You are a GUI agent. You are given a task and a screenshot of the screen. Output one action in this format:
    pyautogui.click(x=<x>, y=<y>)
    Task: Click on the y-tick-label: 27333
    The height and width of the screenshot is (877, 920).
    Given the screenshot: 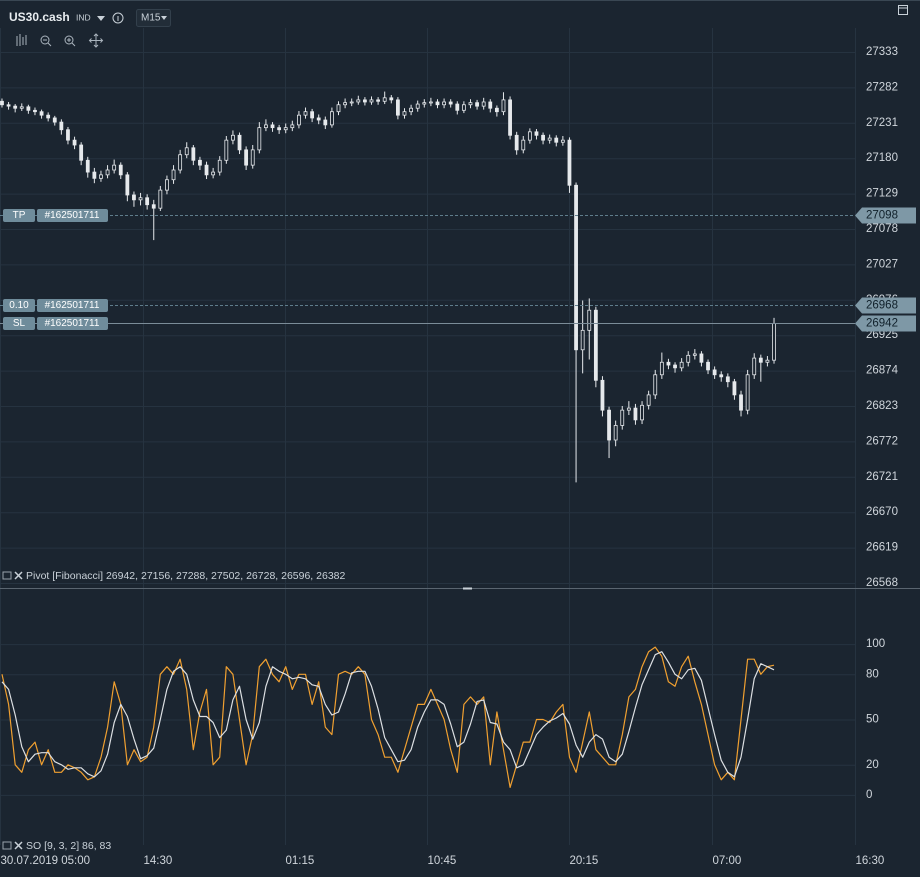 What is the action you would take?
    pyautogui.click(x=882, y=52)
    